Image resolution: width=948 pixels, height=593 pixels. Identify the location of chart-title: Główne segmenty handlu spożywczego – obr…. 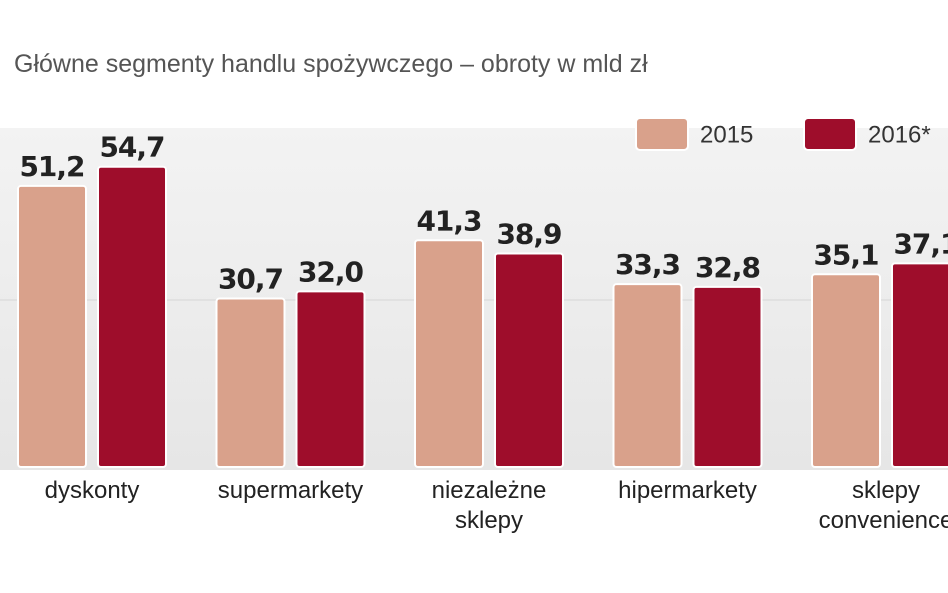
(331, 64).